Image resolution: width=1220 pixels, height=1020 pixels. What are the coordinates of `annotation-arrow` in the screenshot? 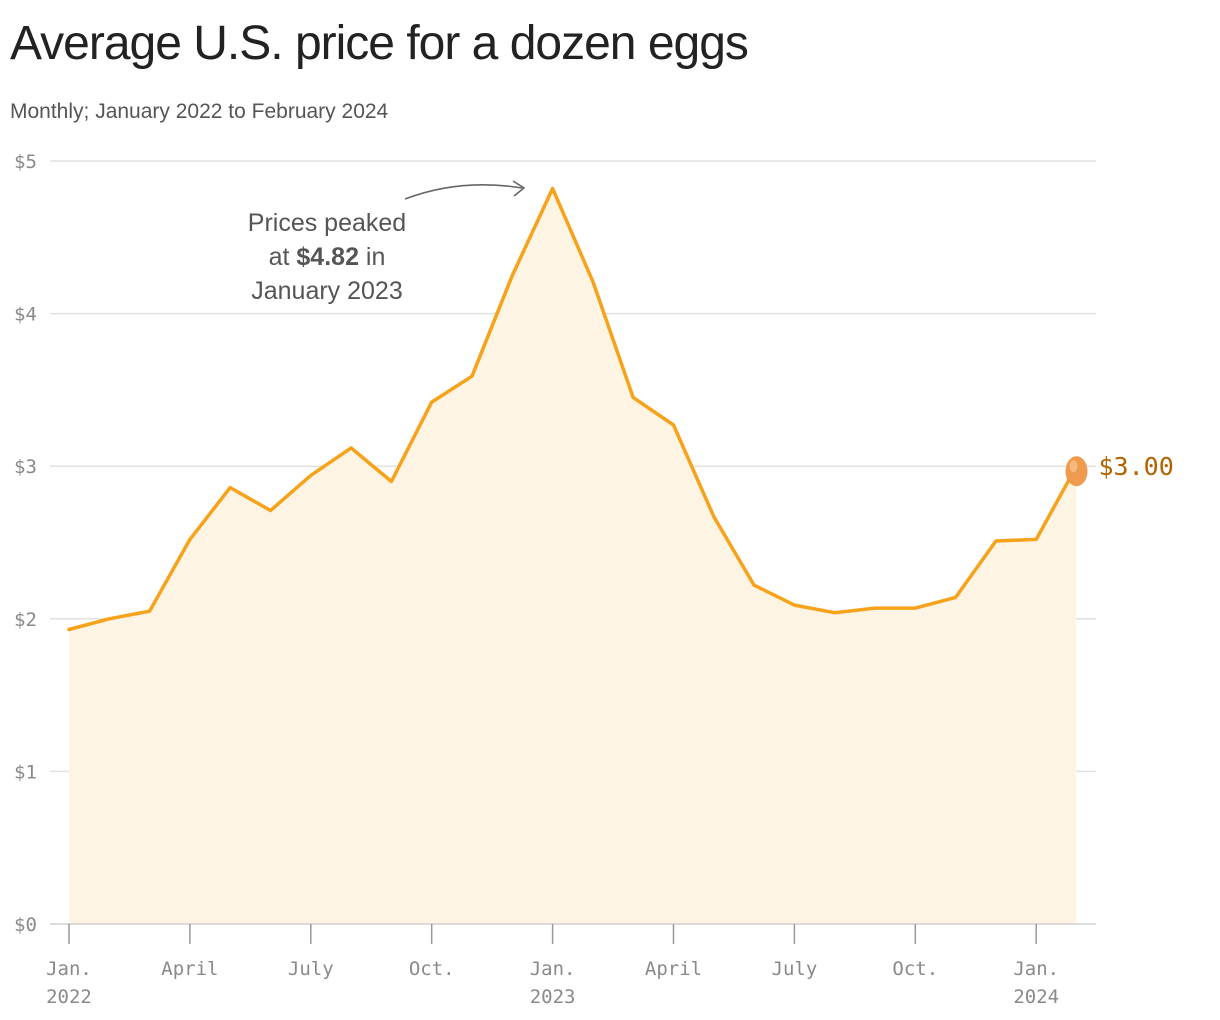 It's located at (463, 192).